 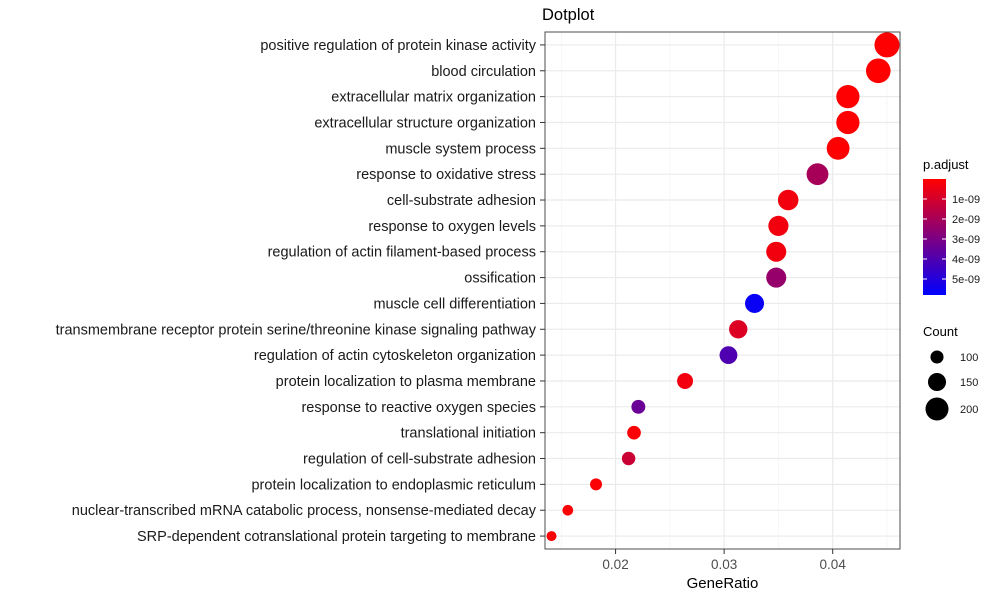 What do you see at coordinates (969, 358) in the screenshot?
I see `size-legend-label: 100` at bounding box center [969, 358].